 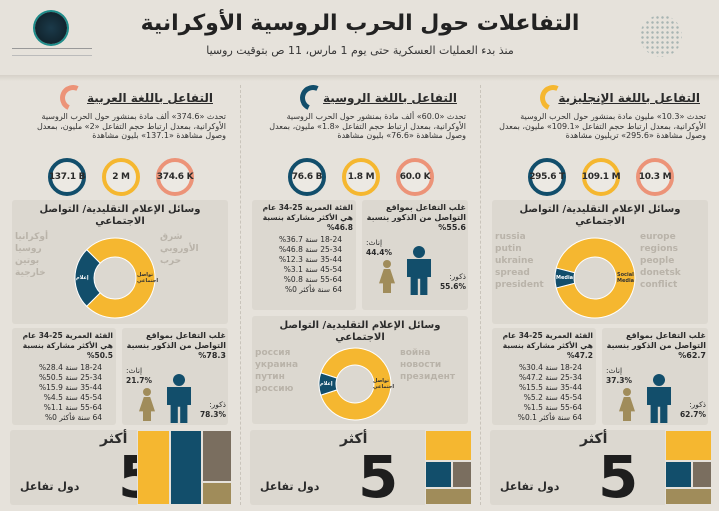 I want to click on word-cloud-word: россию, so click(x=274, y=389).